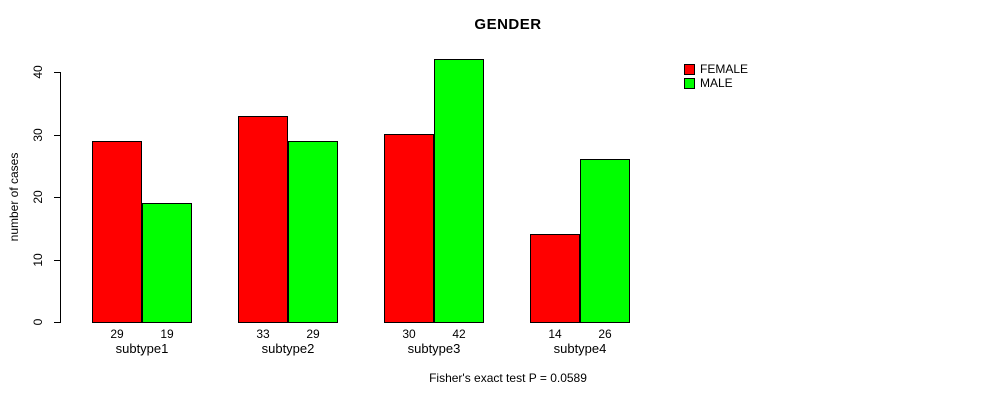  Describe the element at coordinates (555, 278) in the screenshot. I see `bar-female-subtype4` at that location.